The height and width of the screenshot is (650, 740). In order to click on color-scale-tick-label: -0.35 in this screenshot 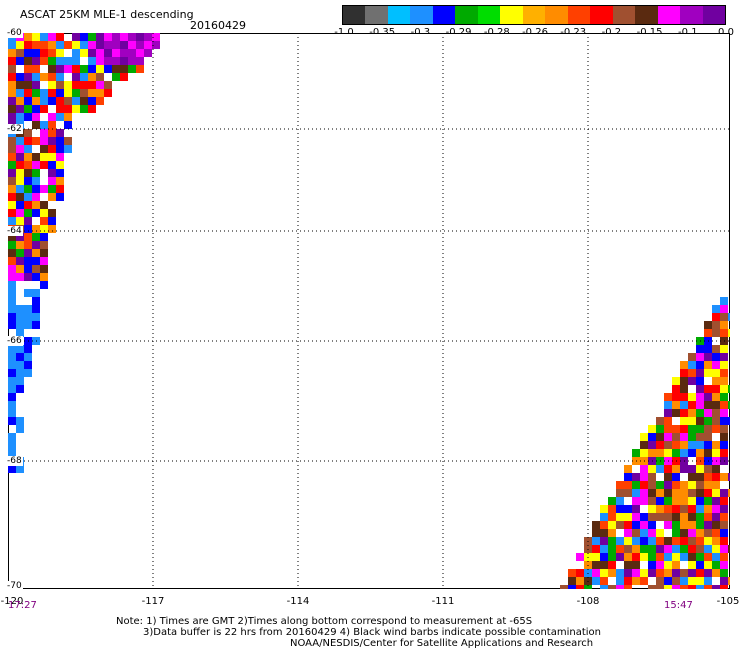, I will do `click(382, 32)`.